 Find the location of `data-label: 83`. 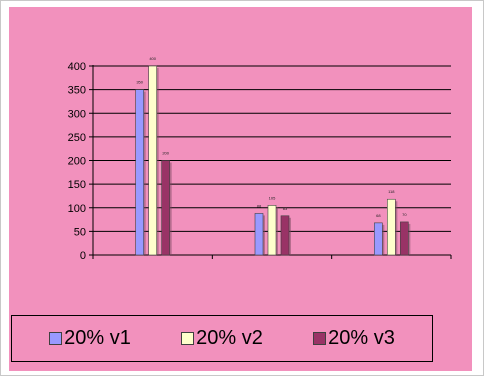

data-label: 83 is located at coordinates (285, 208).